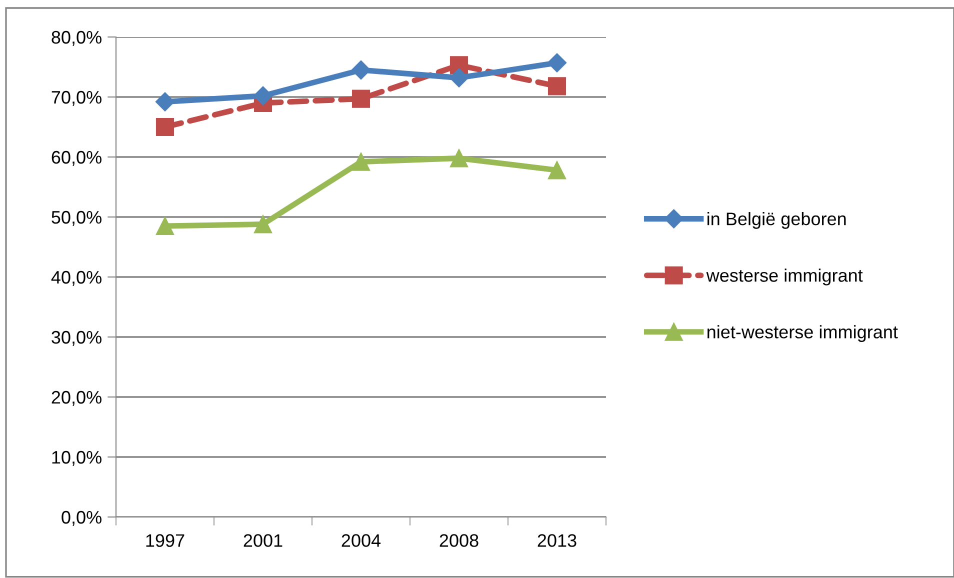 The height and width of the screenshot is (578, 954). Describe the element at coordinates (77, 158) in the screenshot. I see `y-tick-label: 60,0%` at that location.